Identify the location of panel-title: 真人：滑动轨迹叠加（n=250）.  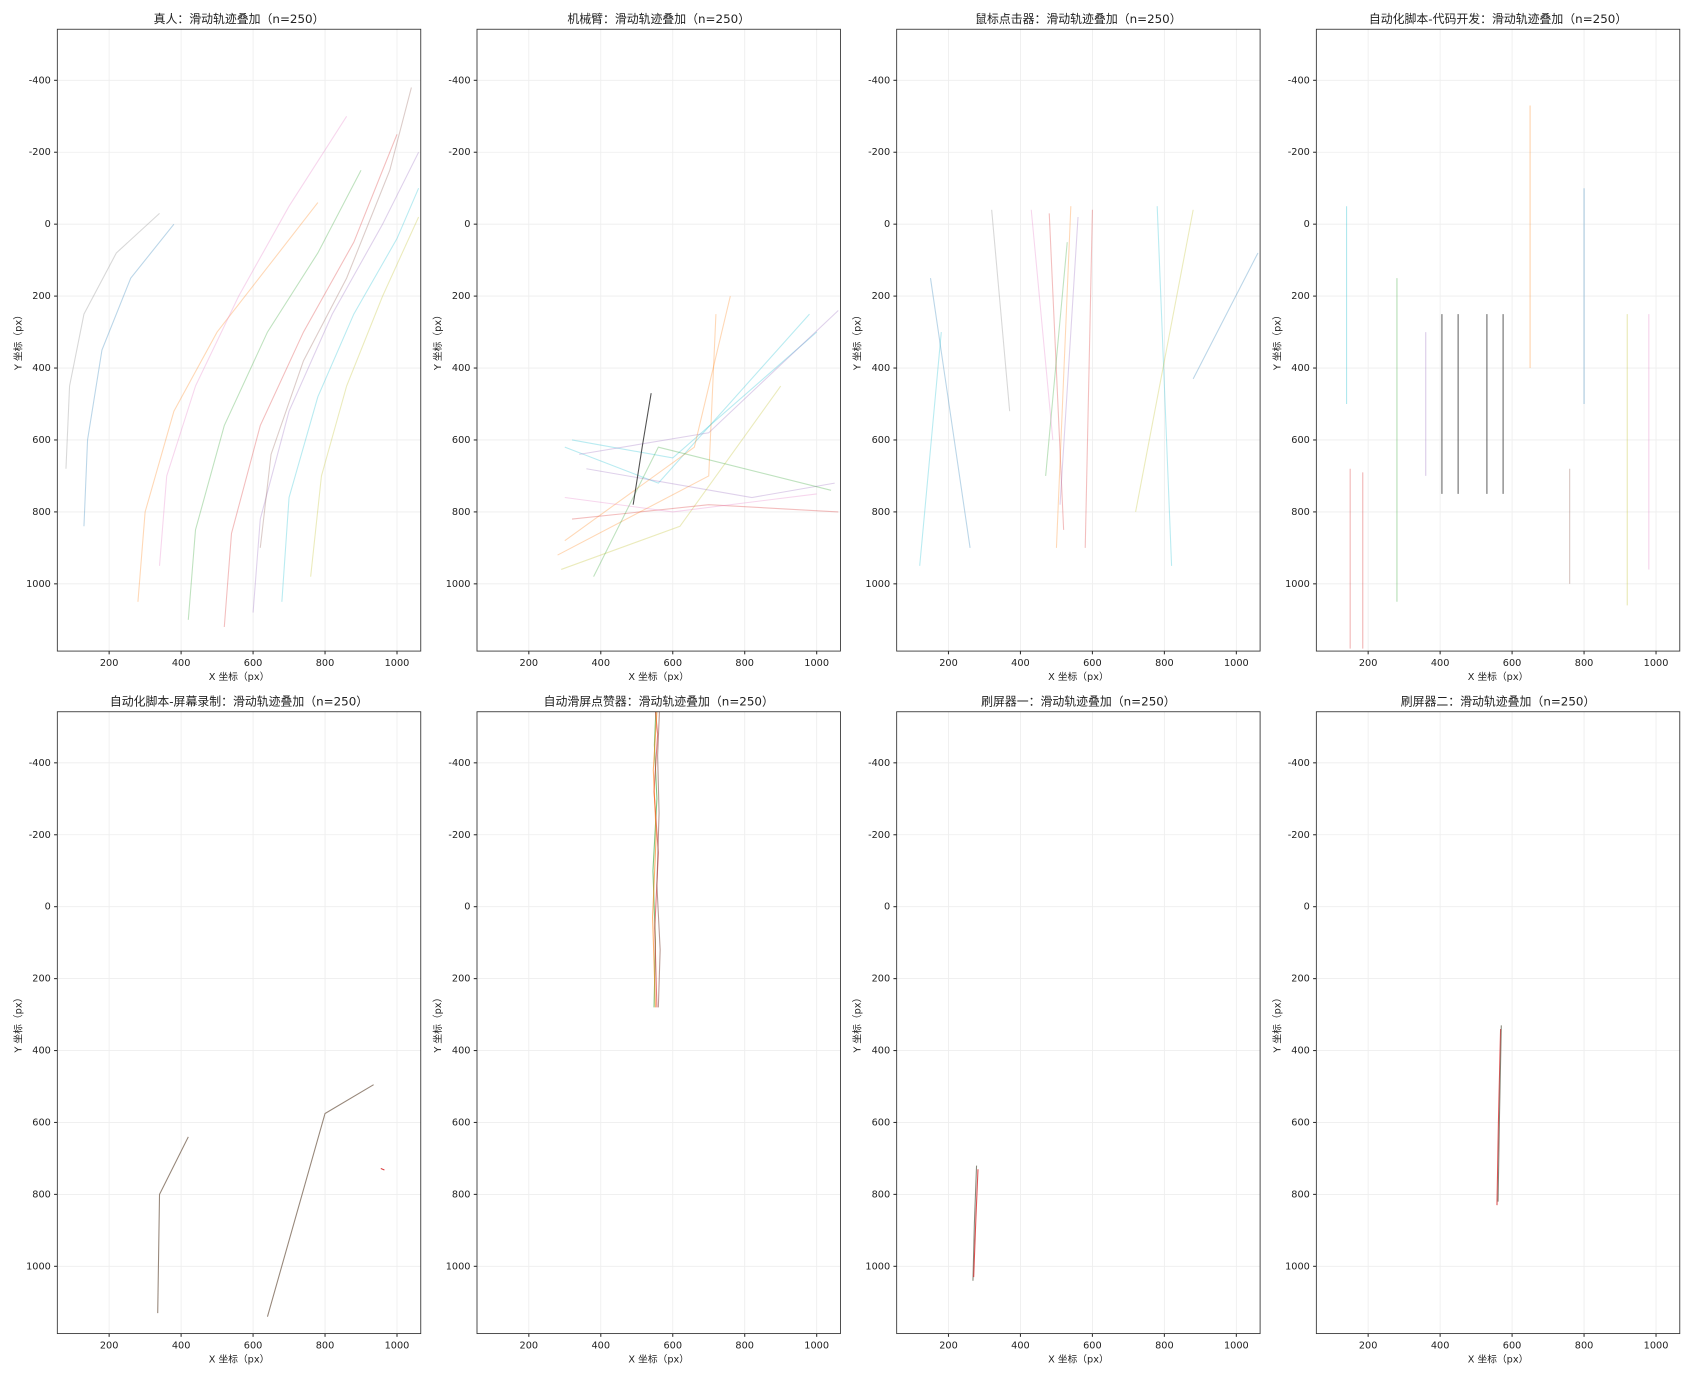
(239, 19).